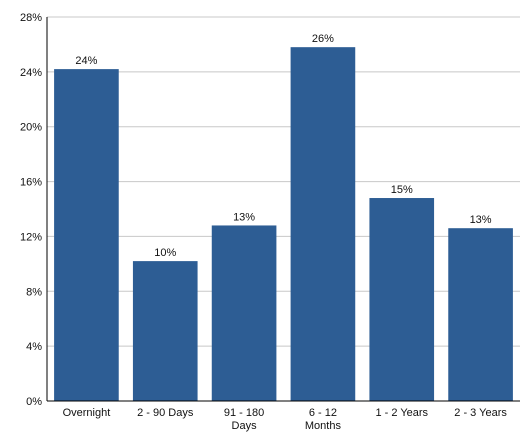 The image size is (524, 436). What do you see at coordinates (31, 18) in the screenshot?
I see `y-tick-label: 28%` at bounding box center [31, 18].